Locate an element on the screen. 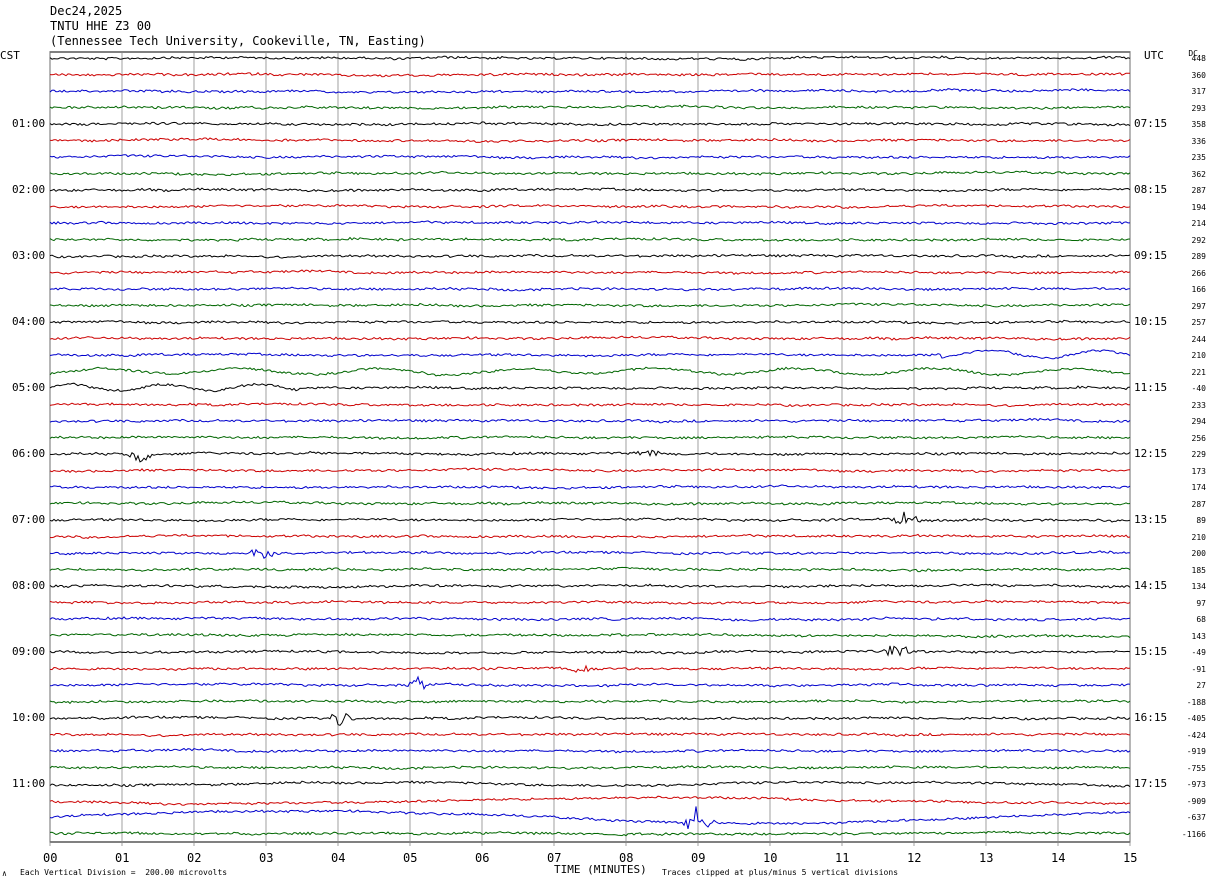  x-tick-label: 04 is located at coordinates (338, 858).